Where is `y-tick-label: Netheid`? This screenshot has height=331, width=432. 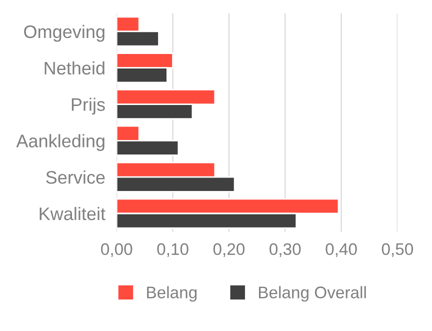
y-tick-label: Netheid is located at coordinates (74, 68).